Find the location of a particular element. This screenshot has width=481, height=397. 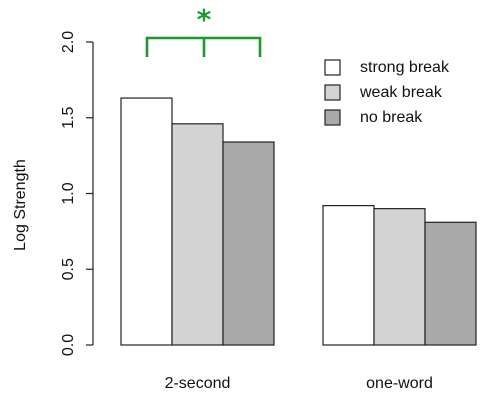

bar-strong-break-one-word is located at coordinates (348, 275).